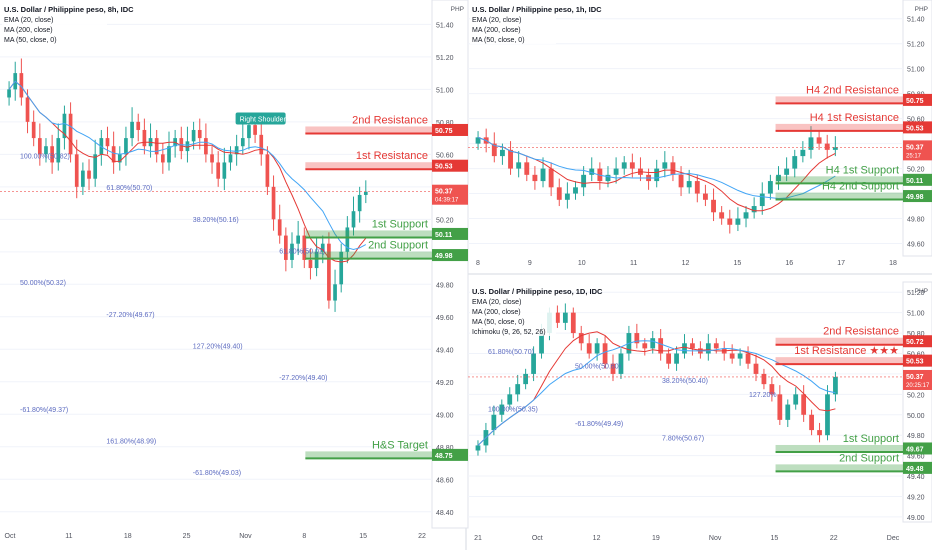  What do you see at coordinates (685, 381) in the screenshot?
I see `fib-label: 38.20%(50.40)` at bounding box center [685, 381].